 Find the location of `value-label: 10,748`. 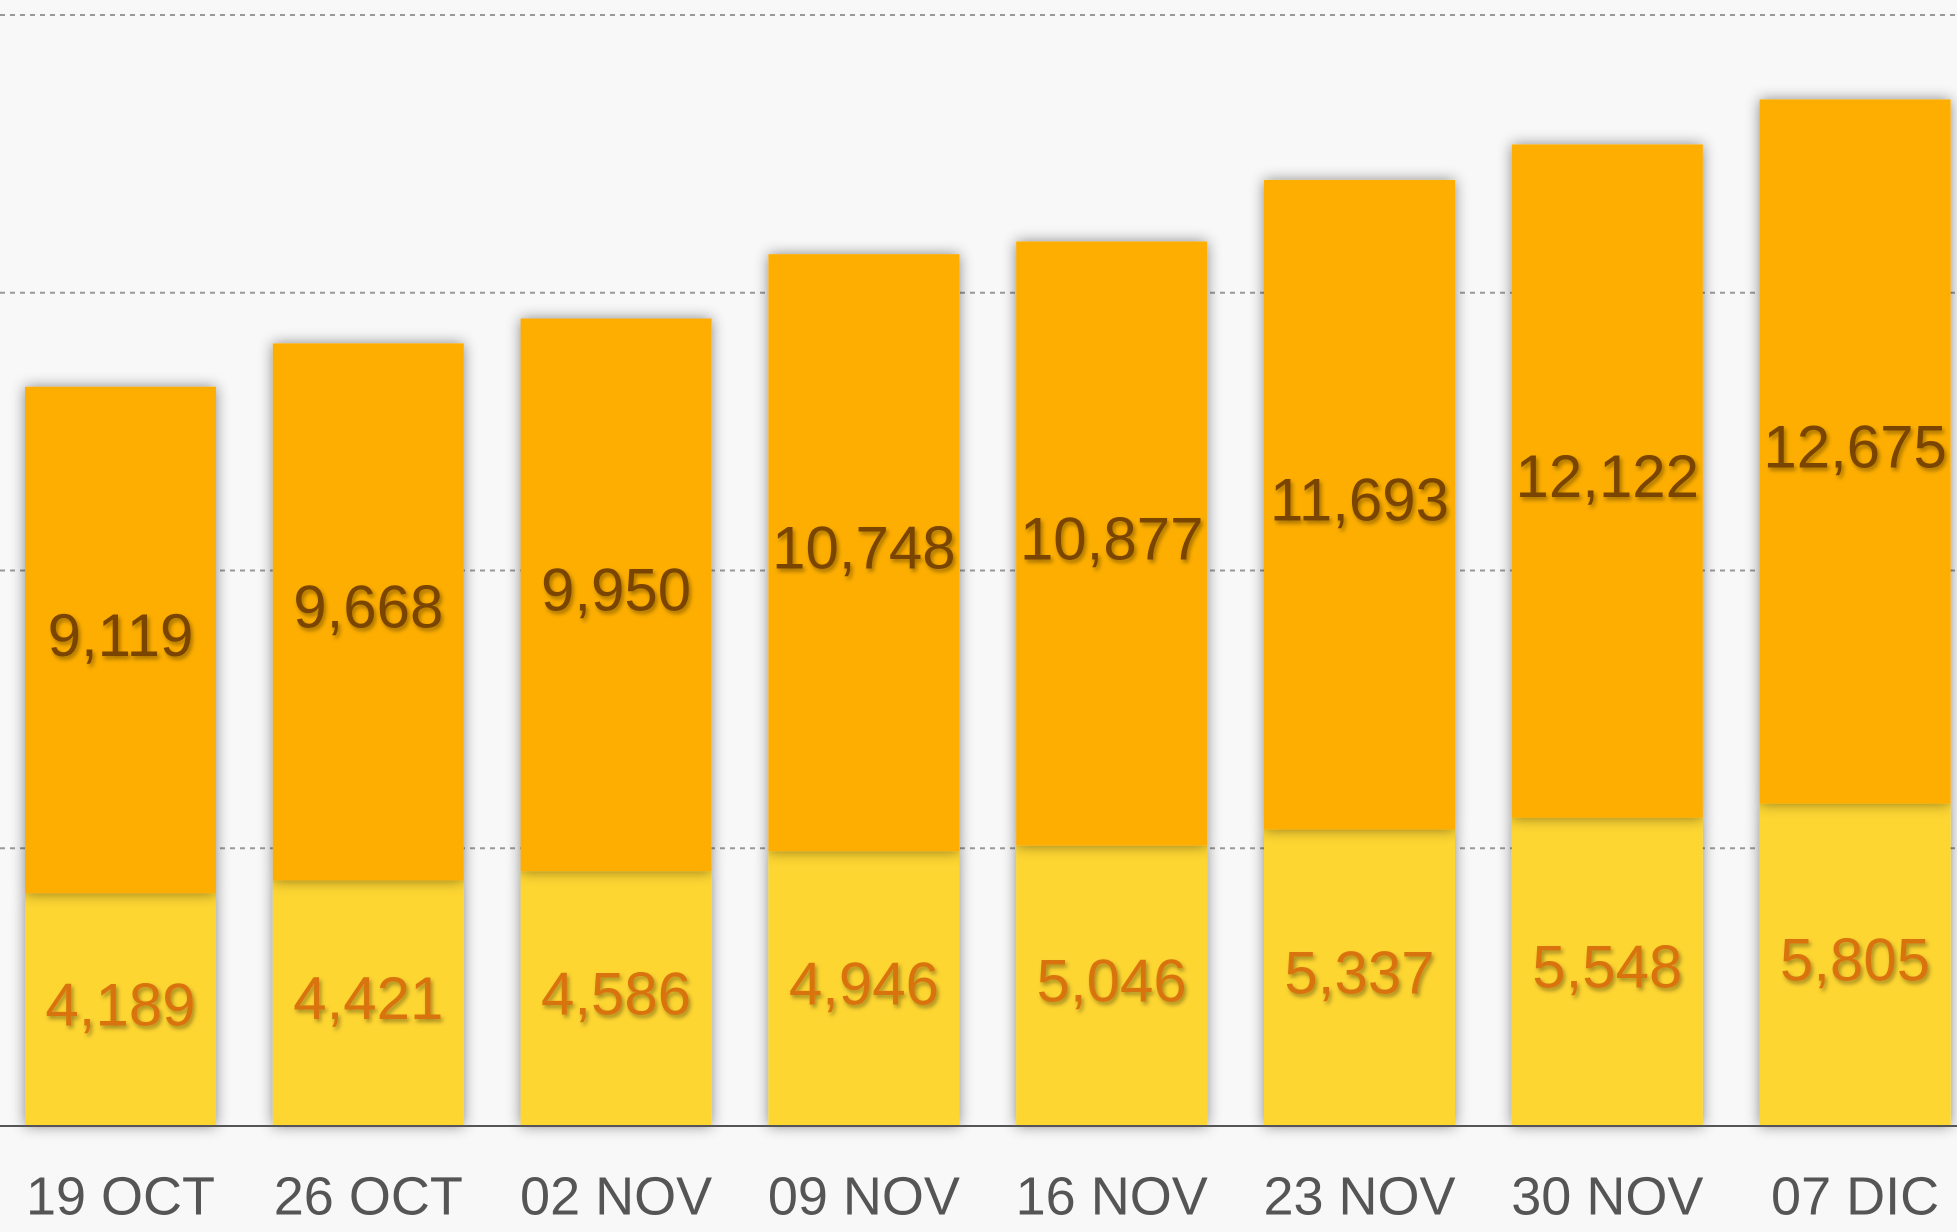

value-label: 10,748 is located at coordinates (864, 548).